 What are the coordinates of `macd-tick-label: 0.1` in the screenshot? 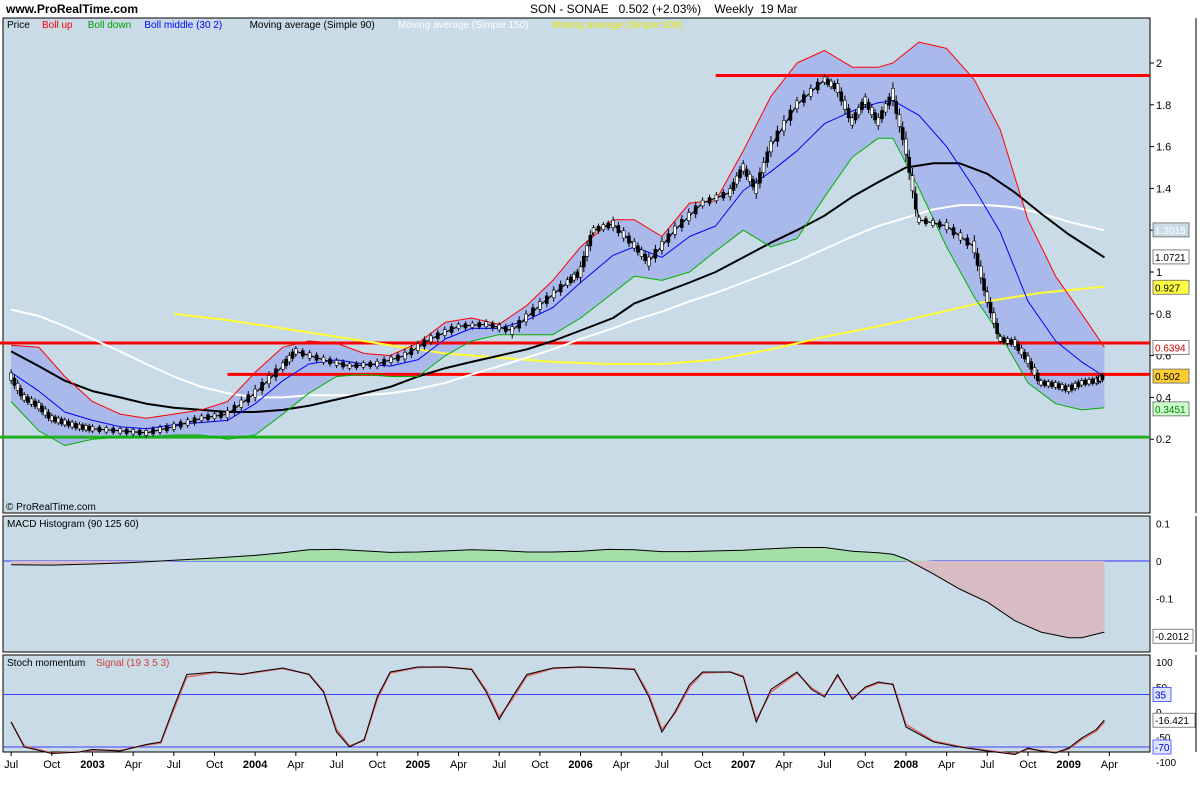 It's located at (1163, 525).